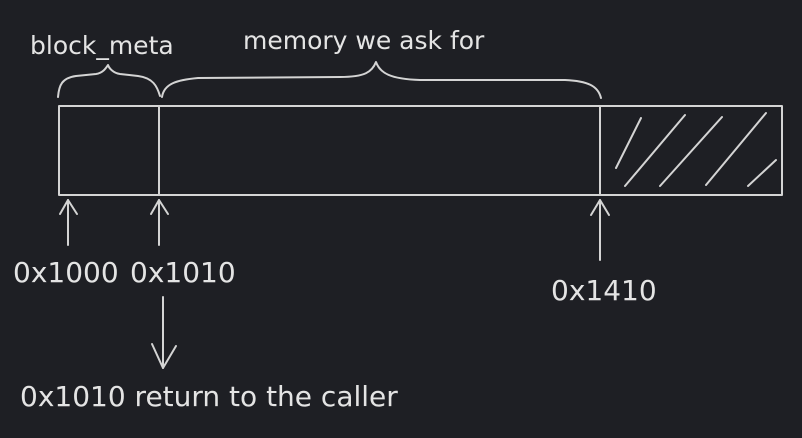  I want to click on address-user-label: 0x1010, so click(183, 272).